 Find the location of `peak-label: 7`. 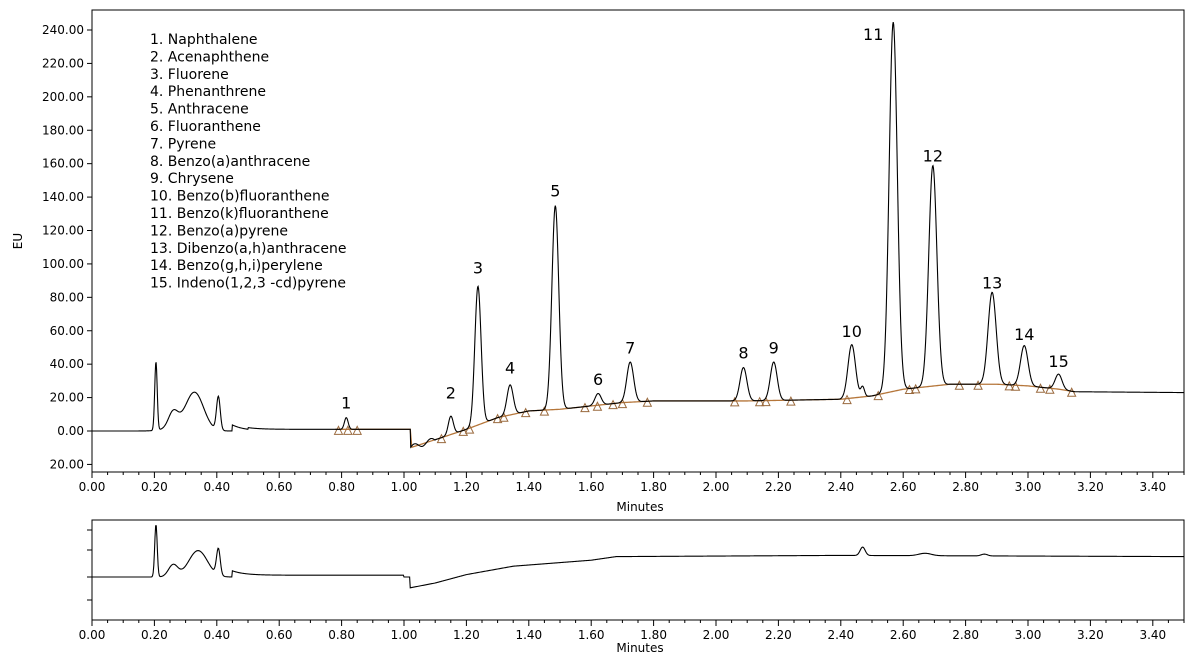

peak-label: 7 is located at coordinates (630, 347).